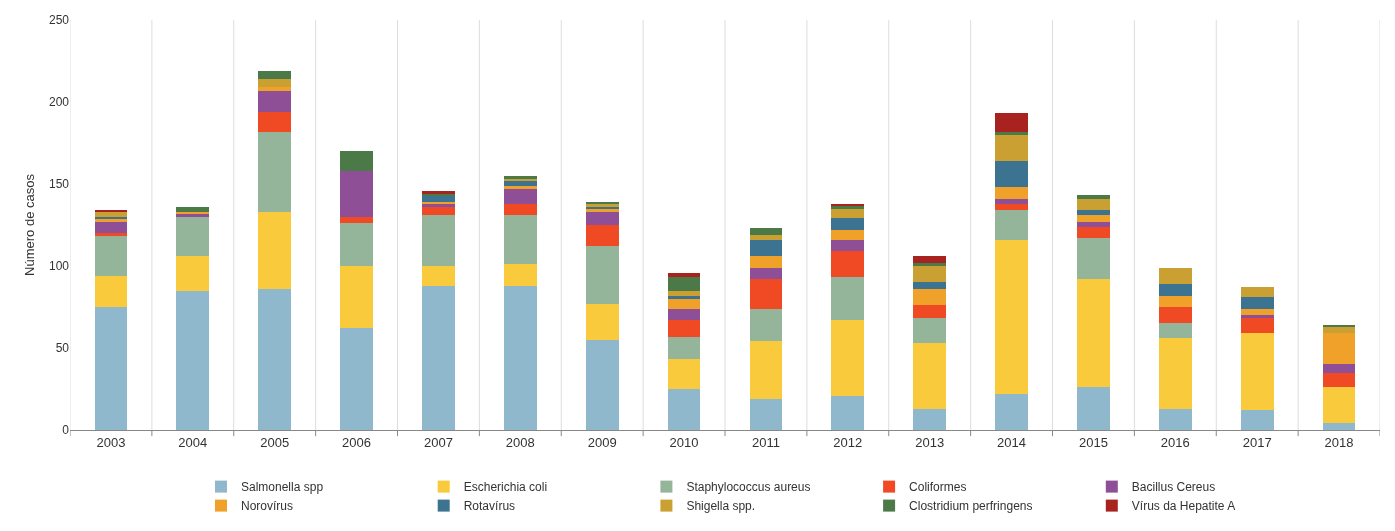 The image size is (1395, 531). Describe the element at coordinates (765, 442) in the screenshot. I see `x-tick-label: 2011` at that location.